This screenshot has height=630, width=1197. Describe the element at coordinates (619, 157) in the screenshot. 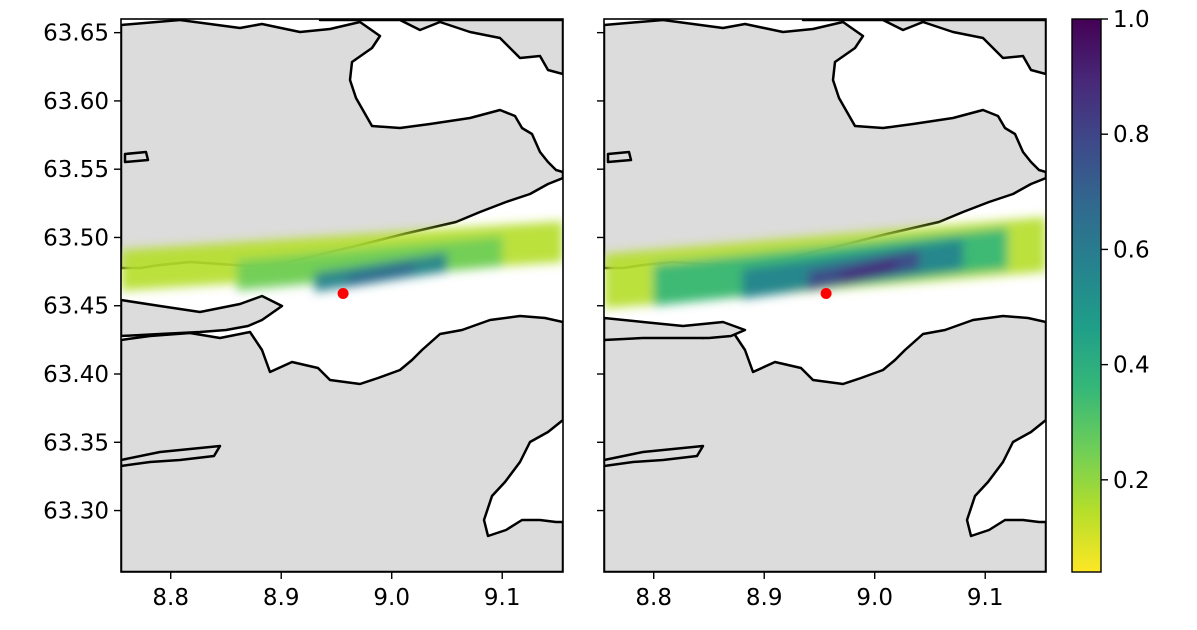

I see `right-small-island` at that location.